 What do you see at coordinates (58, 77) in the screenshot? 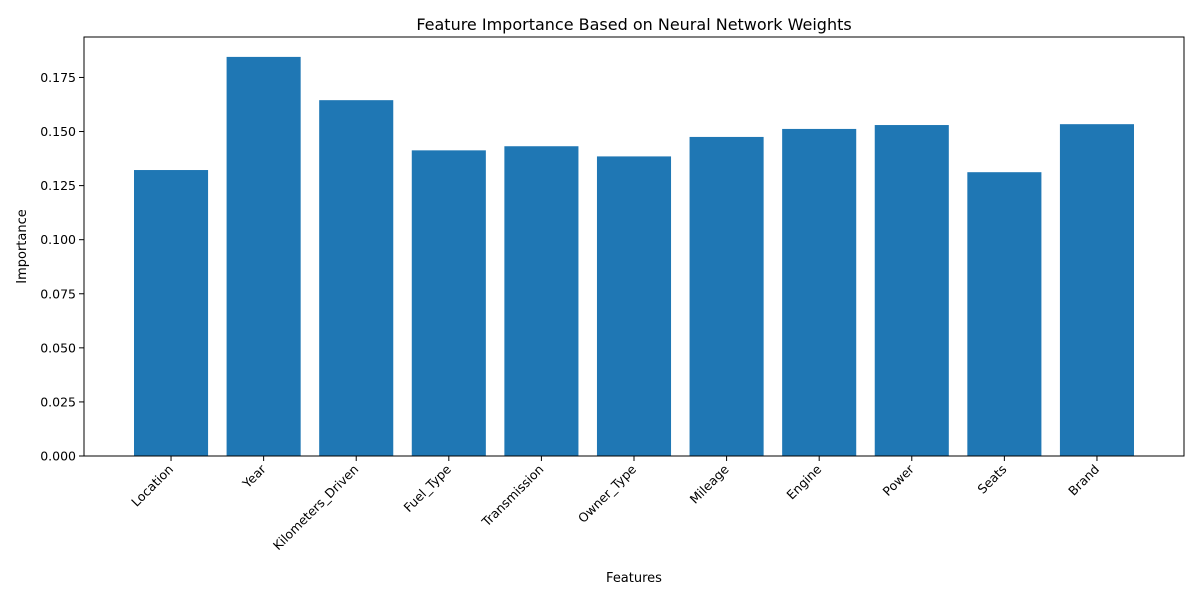
I see `y-tick-label: 0.175` at bounding box center [58, 77].